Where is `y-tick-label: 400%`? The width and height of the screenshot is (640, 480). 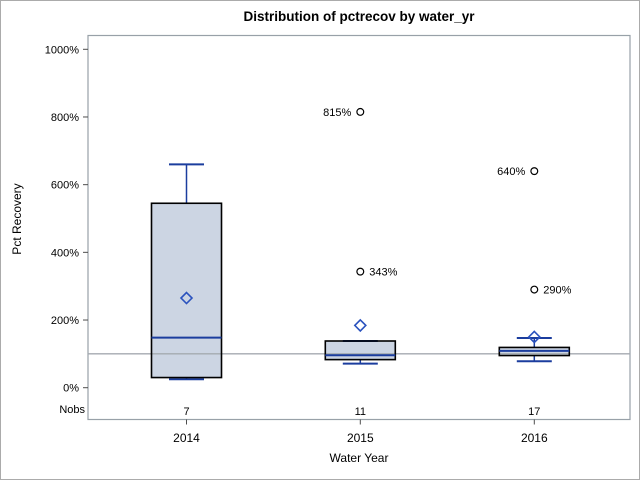 y-tick-label: 400% is located at coordinates (65, 253).